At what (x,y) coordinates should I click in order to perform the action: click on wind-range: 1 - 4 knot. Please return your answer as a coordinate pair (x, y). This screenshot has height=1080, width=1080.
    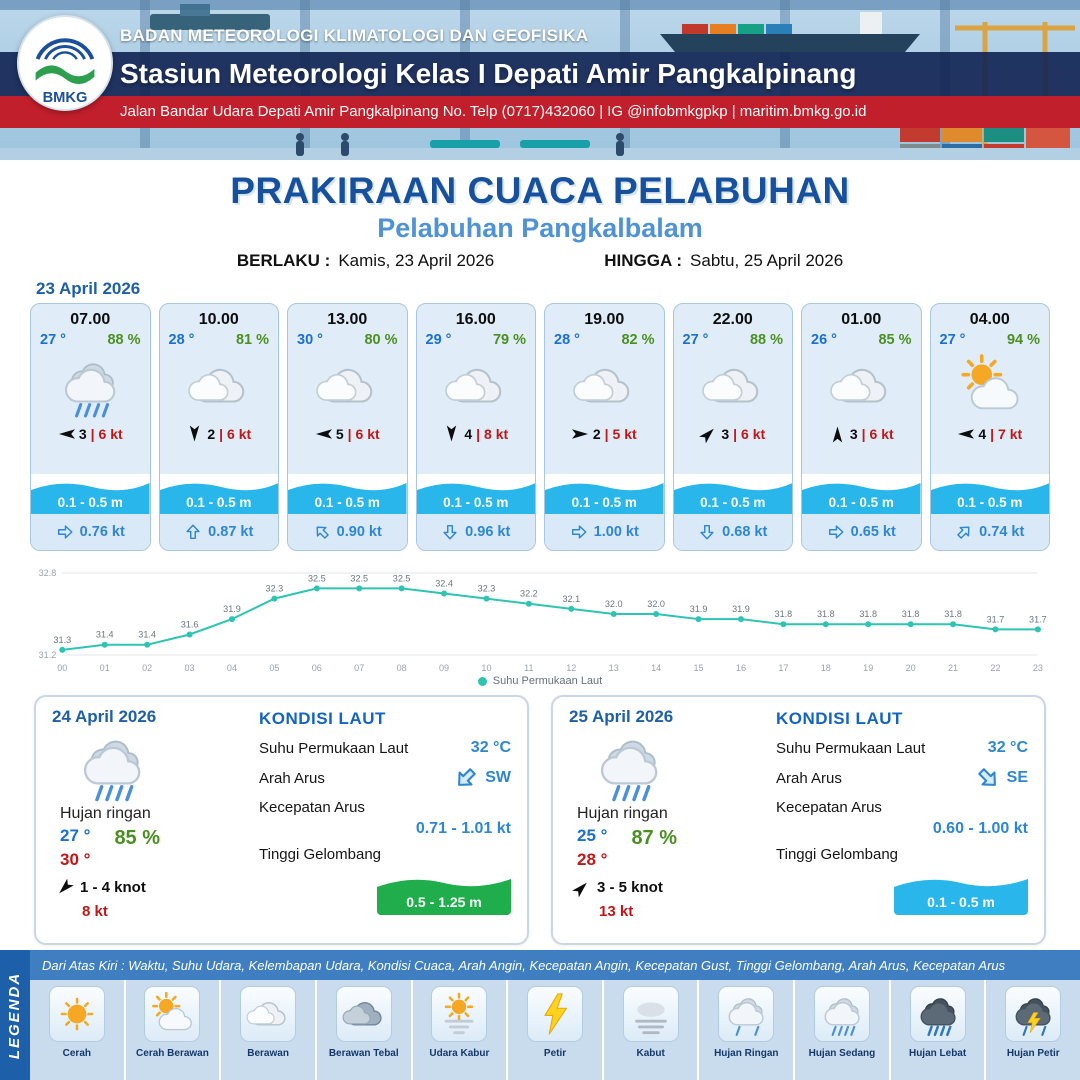
    Looking at the image, I should click on (113, 887).